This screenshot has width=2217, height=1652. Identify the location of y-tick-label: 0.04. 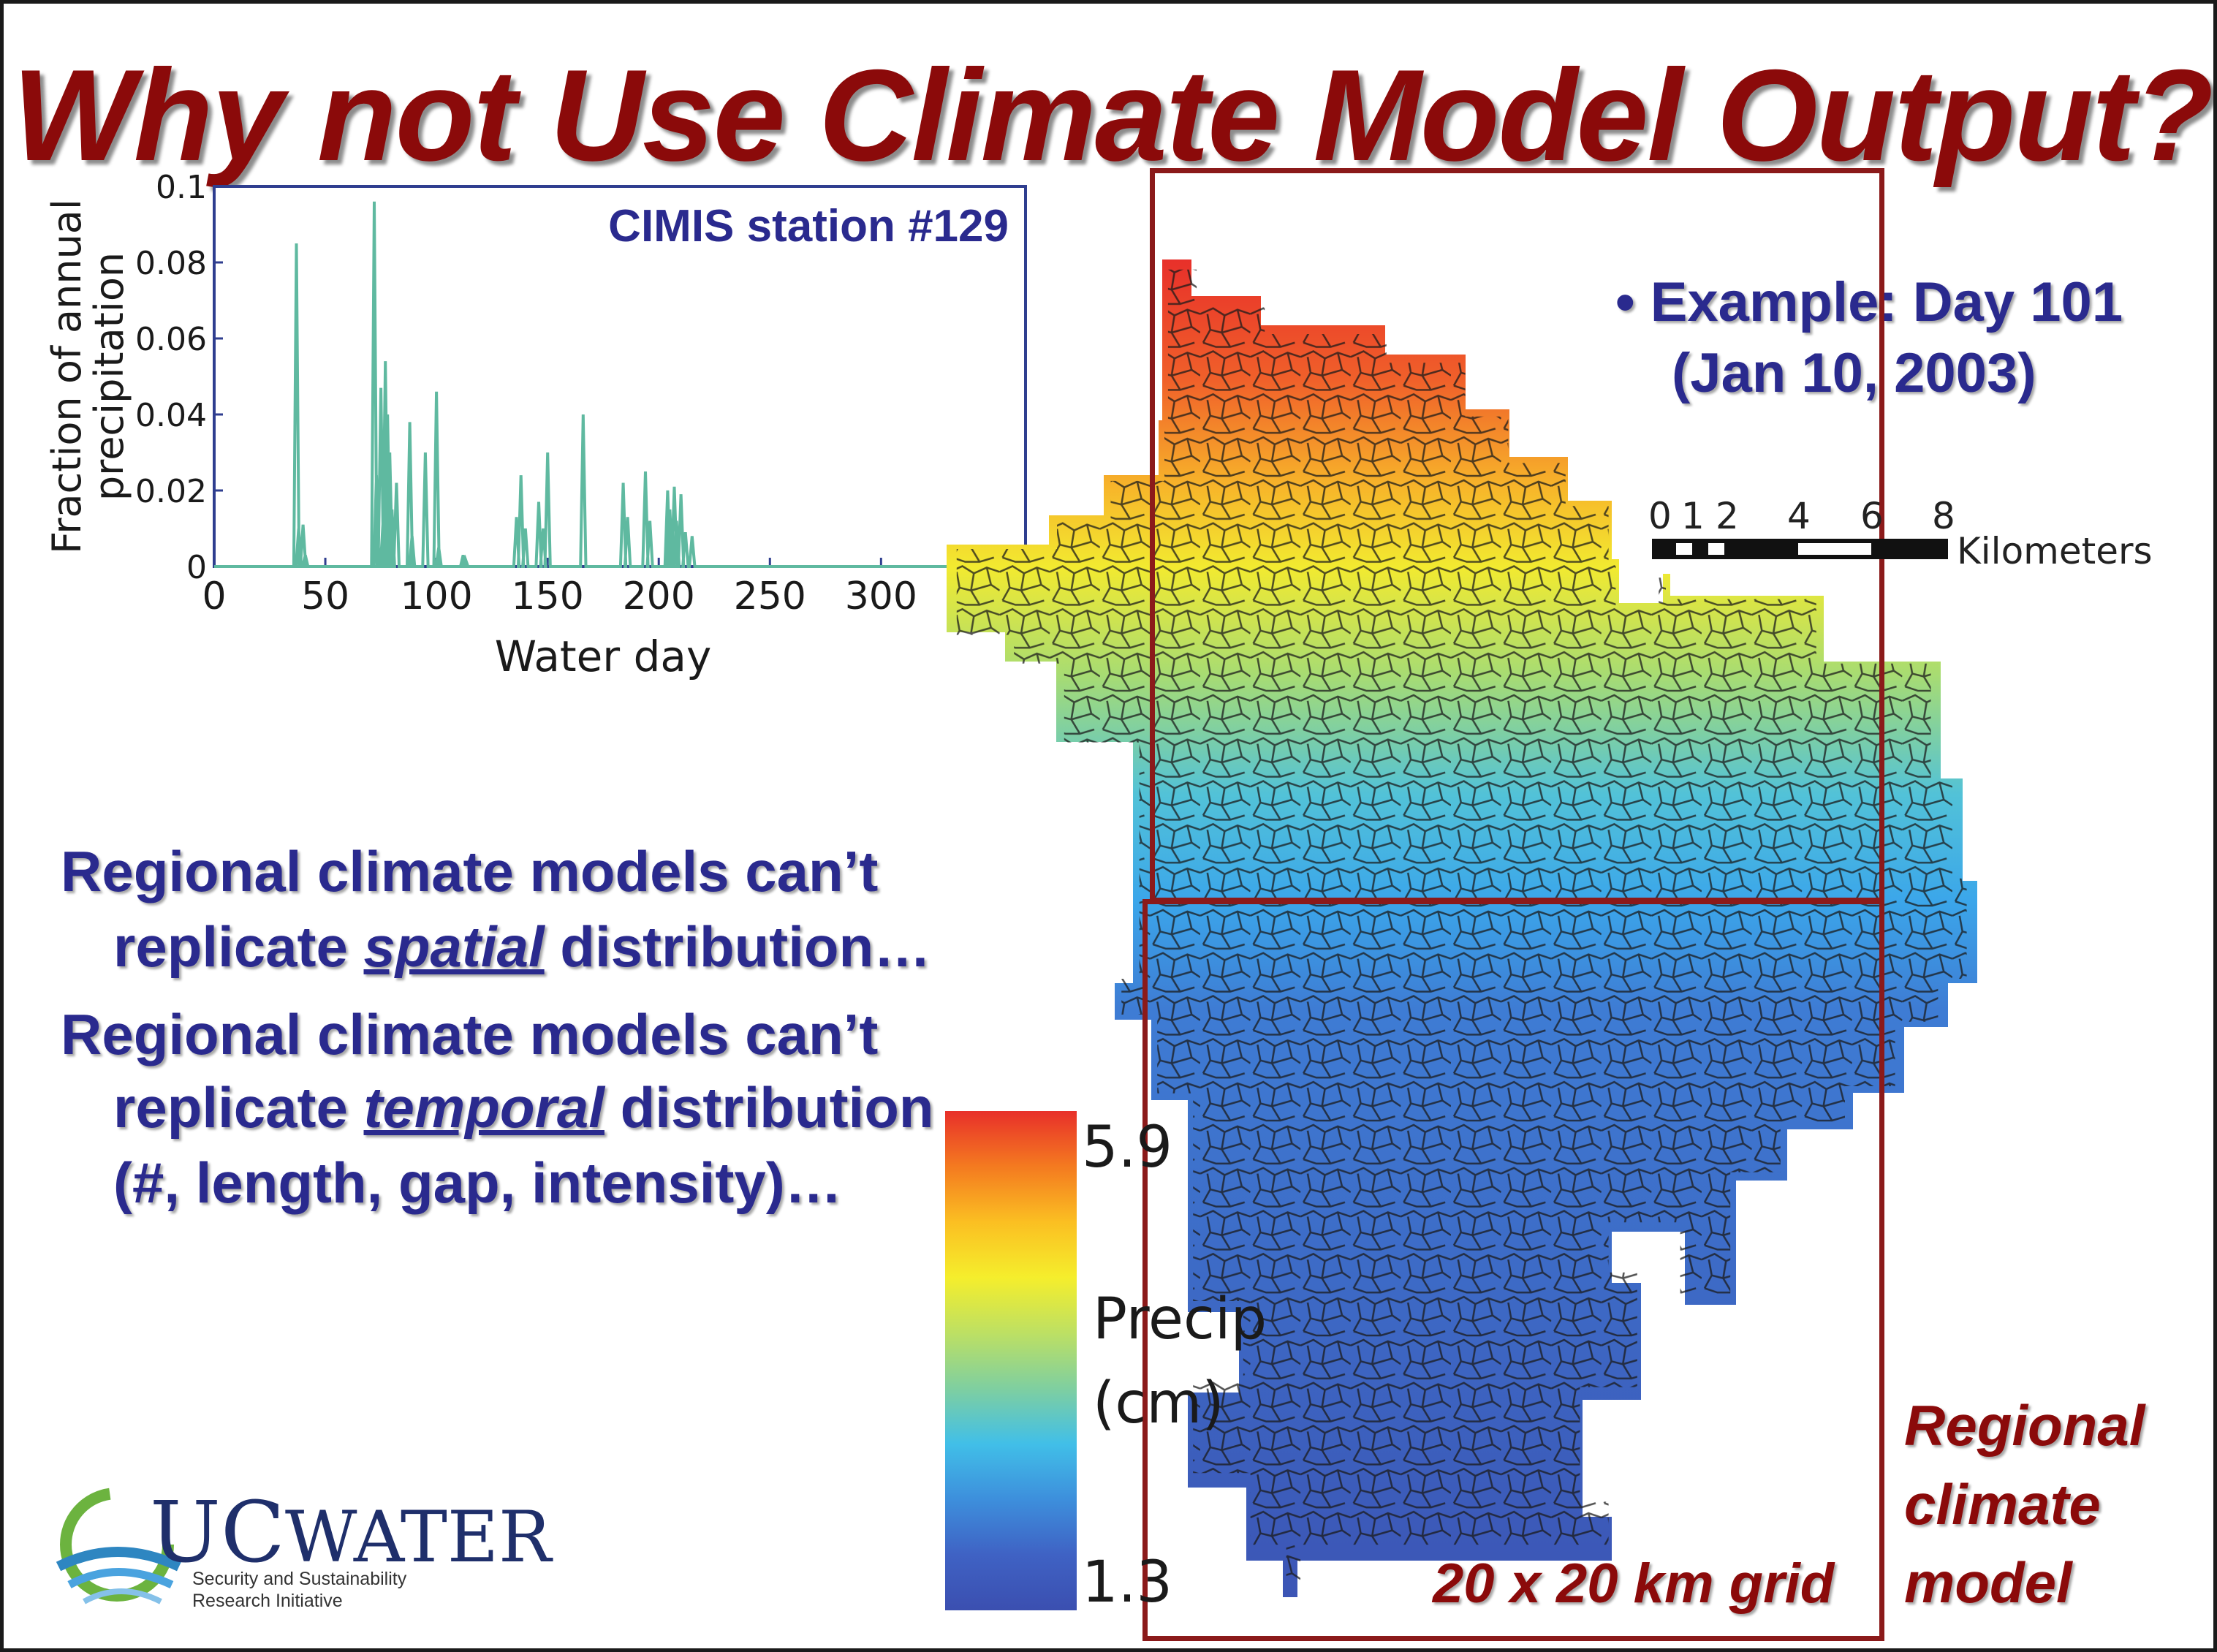
(171, 415).